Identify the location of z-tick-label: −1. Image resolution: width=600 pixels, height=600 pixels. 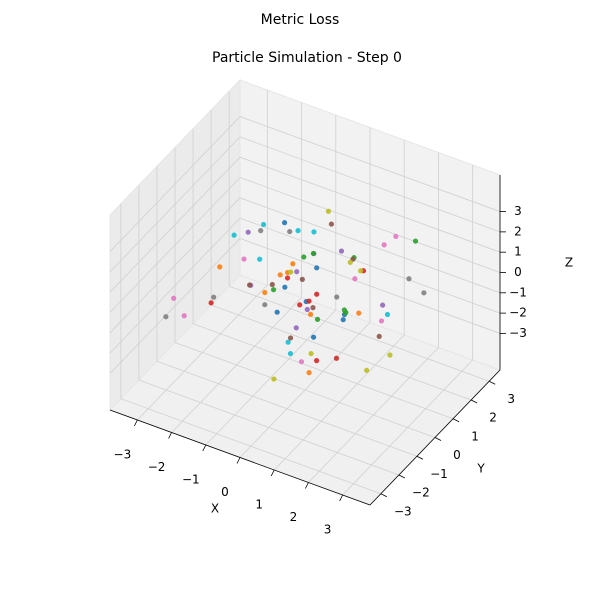
(518, 292).